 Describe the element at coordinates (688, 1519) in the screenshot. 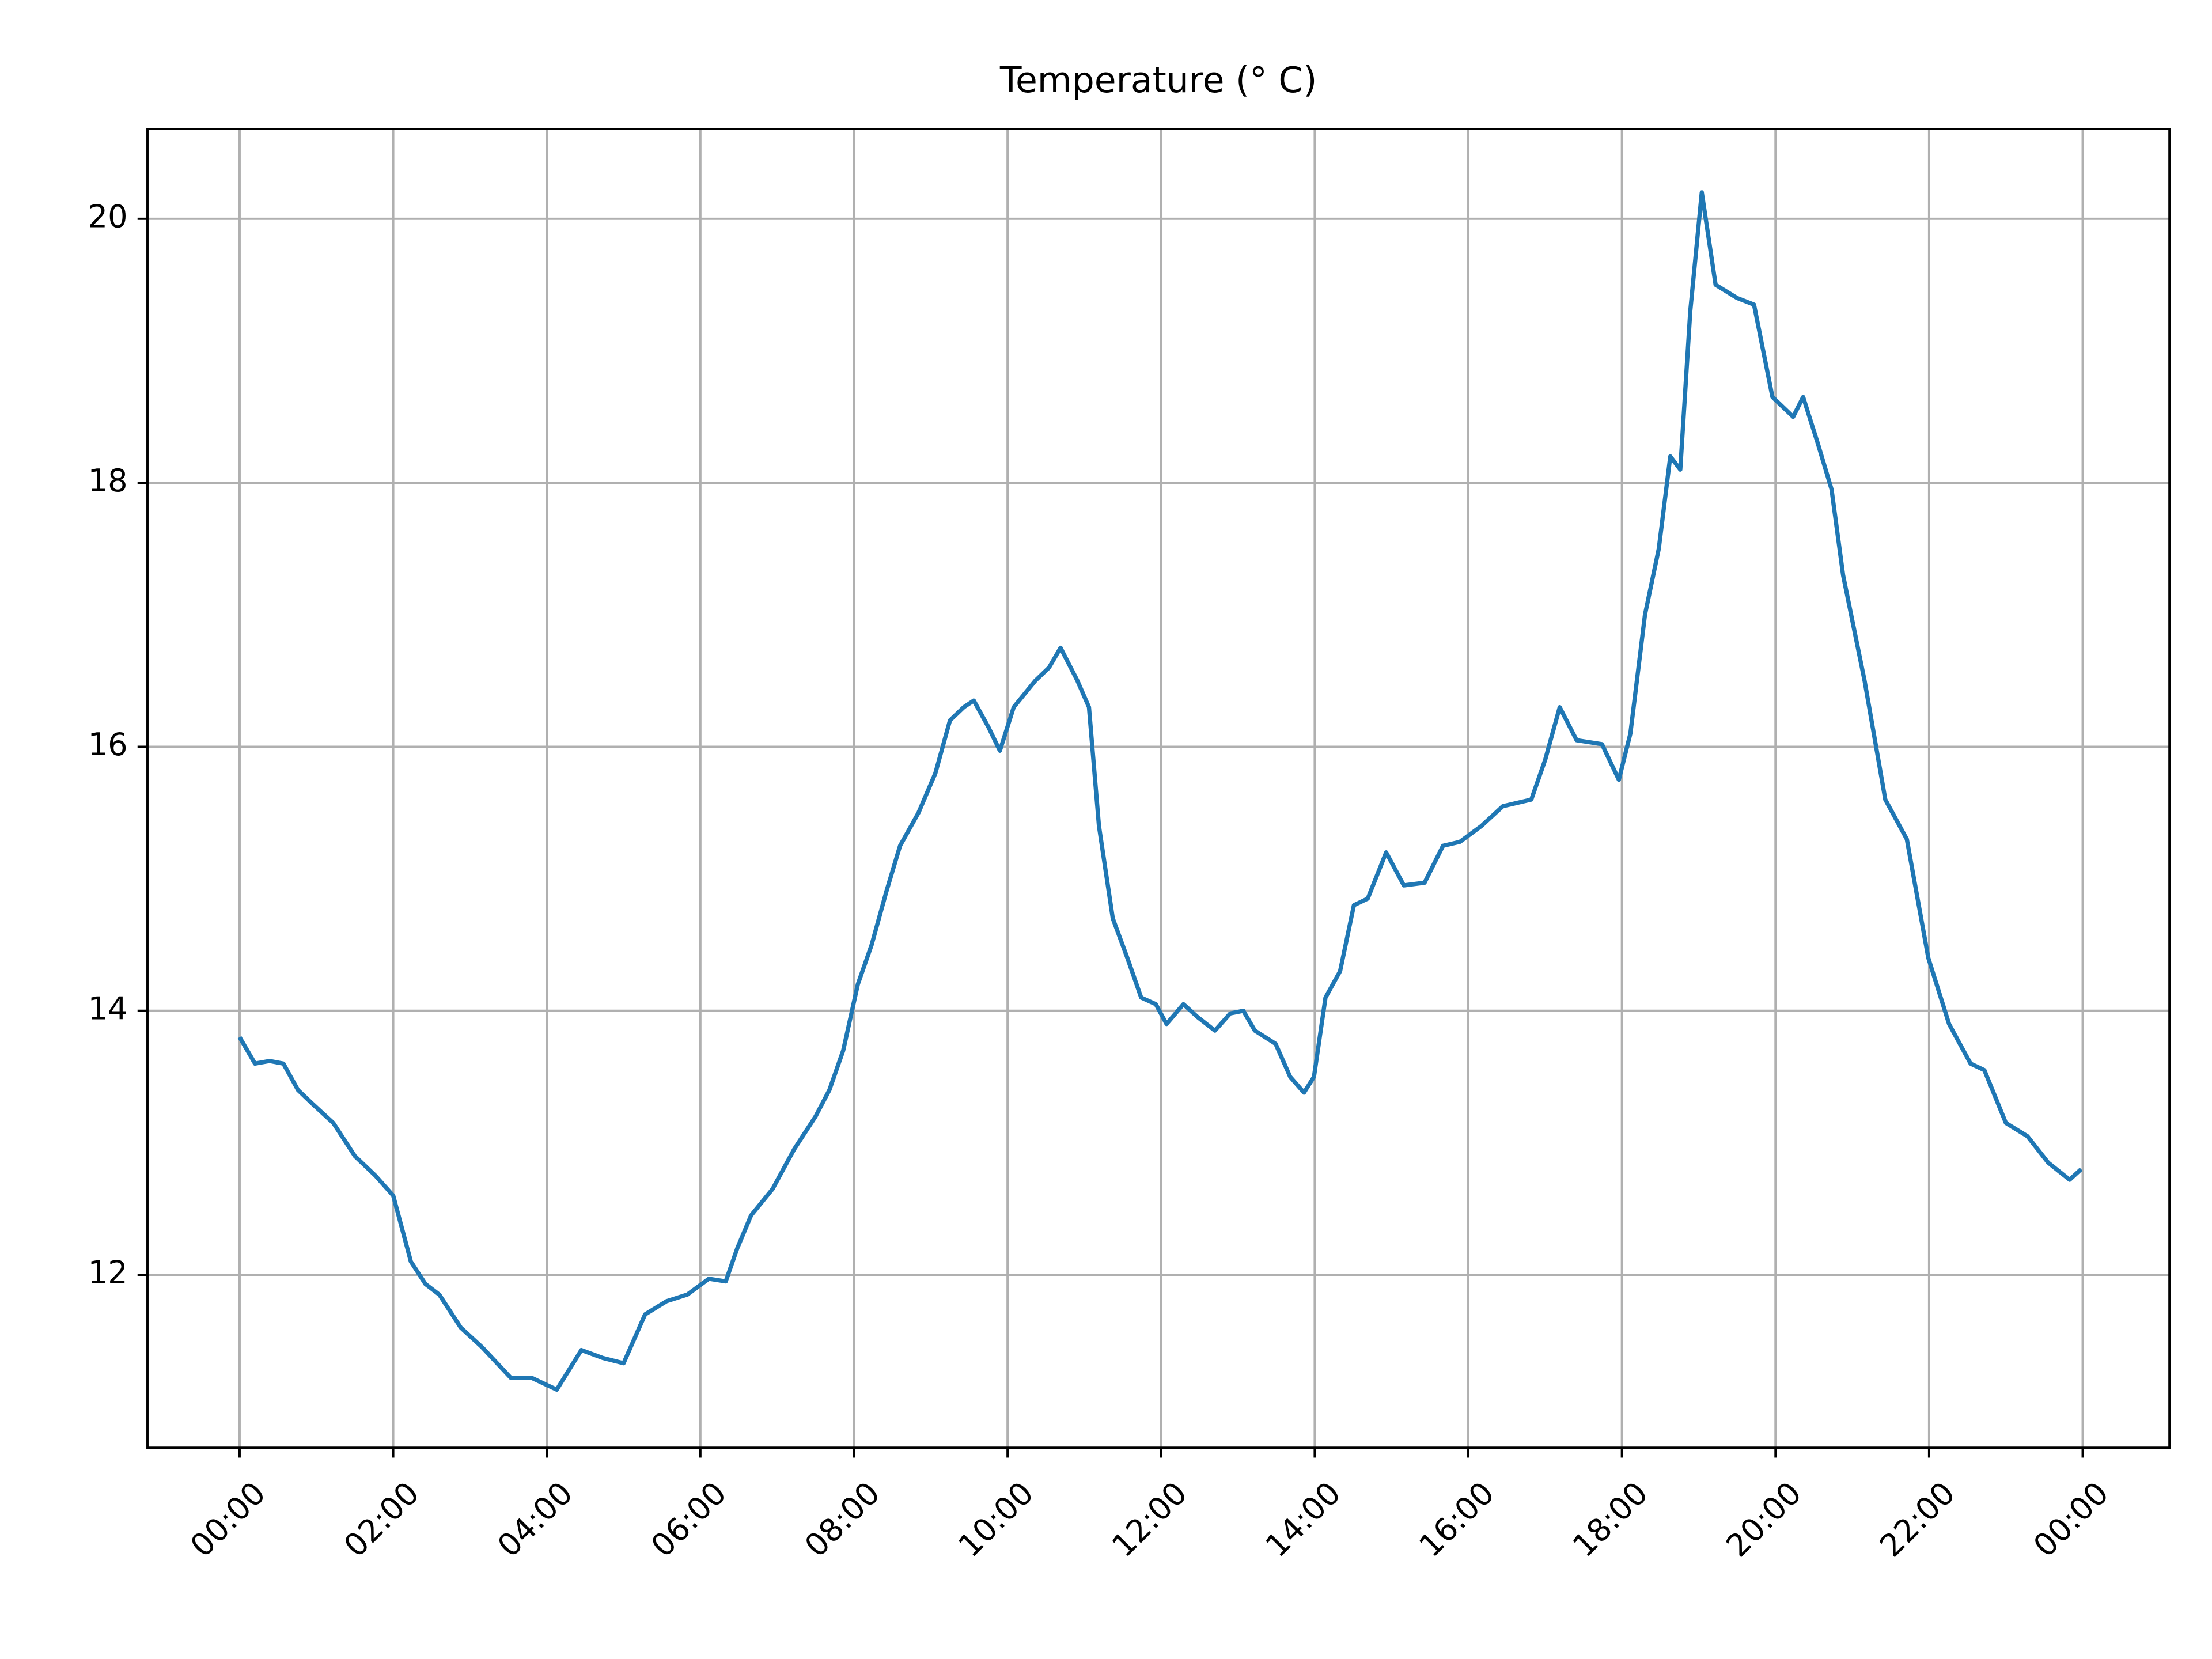

I see `x-tick-label: 06:00` at that location.